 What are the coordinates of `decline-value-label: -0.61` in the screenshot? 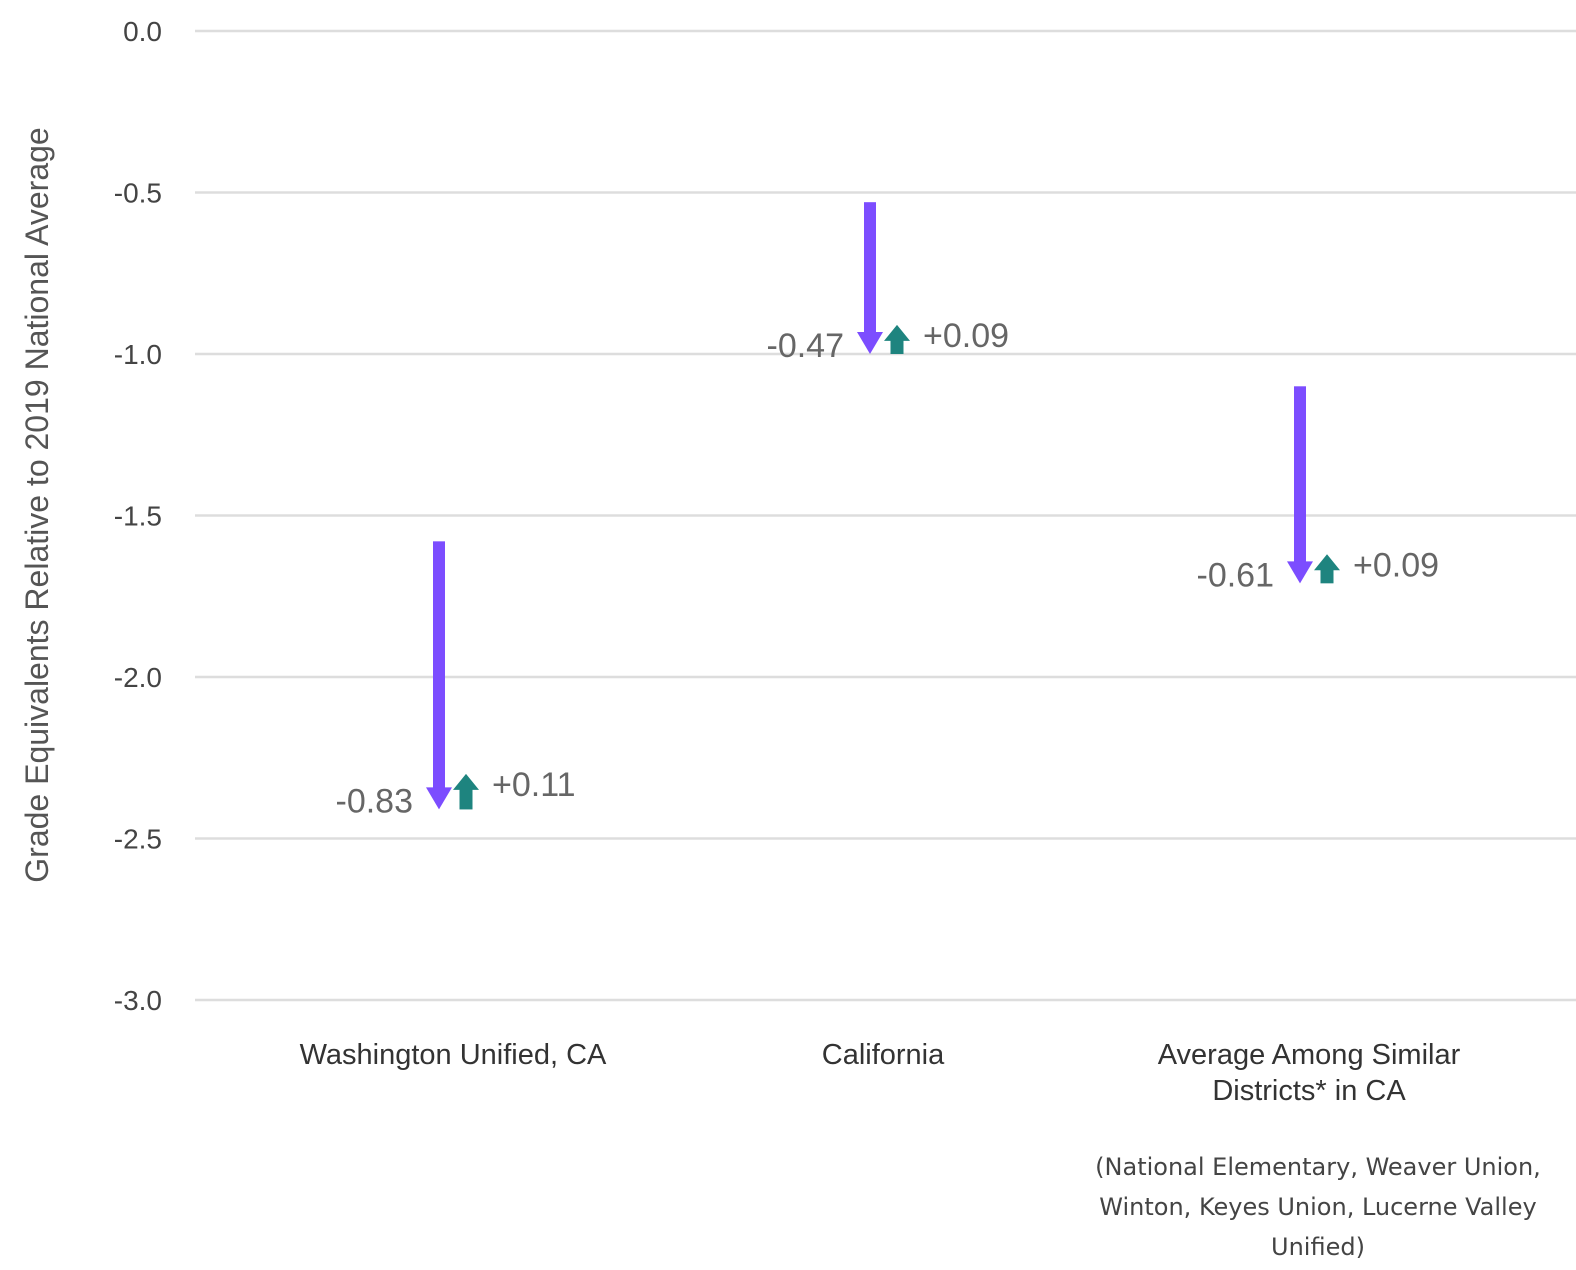 It's located at (1236, 575).